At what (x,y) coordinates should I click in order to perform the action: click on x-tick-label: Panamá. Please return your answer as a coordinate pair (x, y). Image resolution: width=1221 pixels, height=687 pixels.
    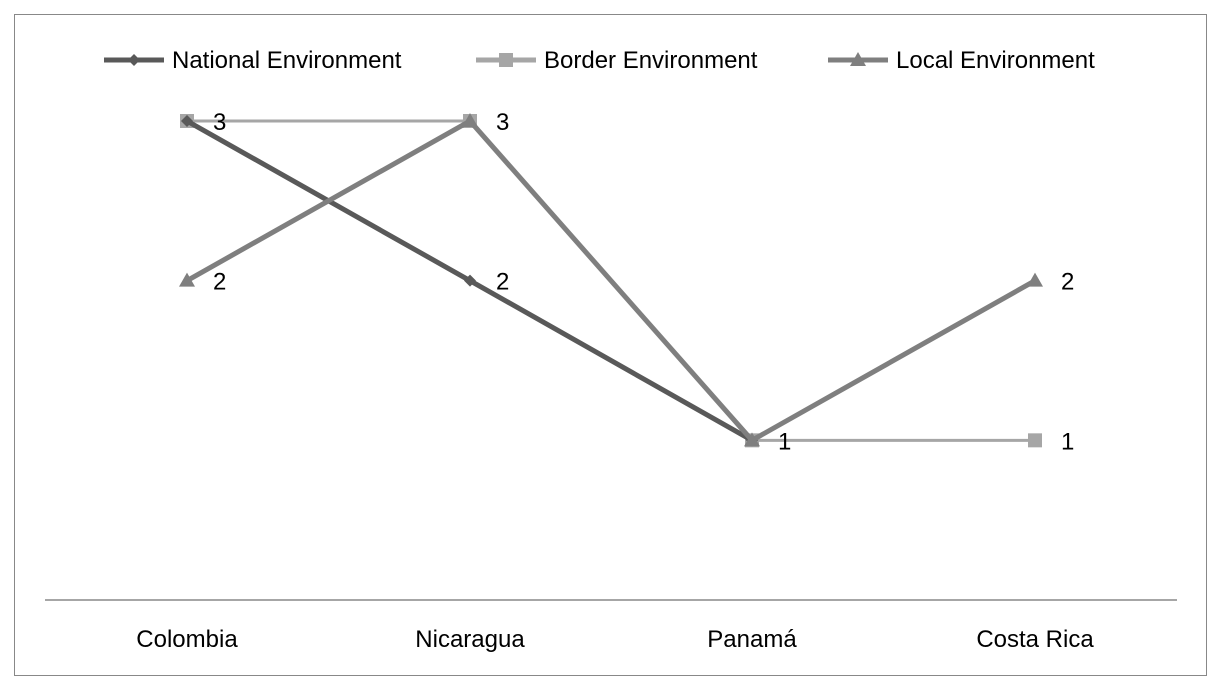
    Looking at the image, I should click on (752, 639).